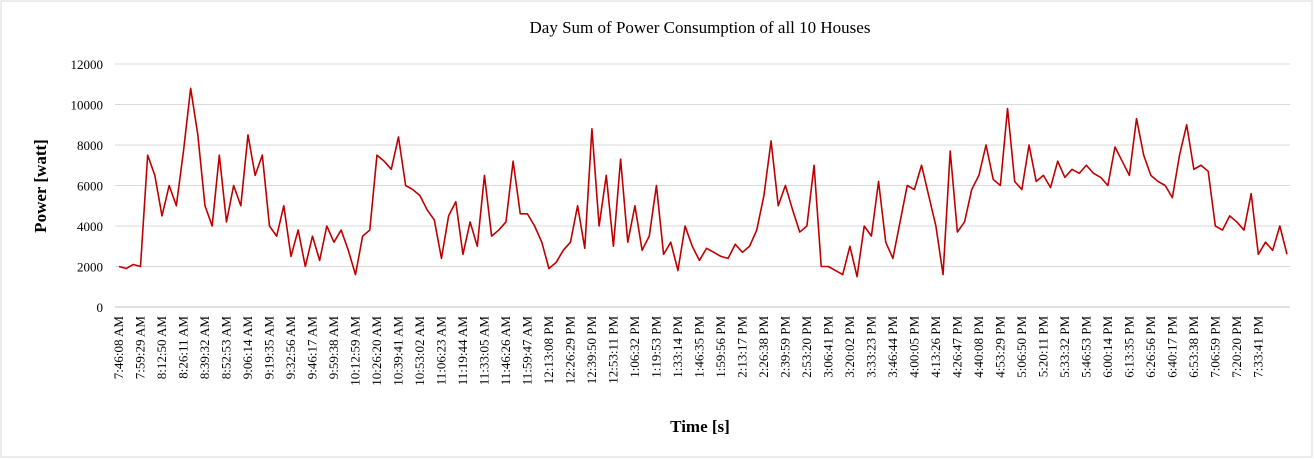  I want to click on x-tick-label: 6:00:14 PM, so click(1107, 347).